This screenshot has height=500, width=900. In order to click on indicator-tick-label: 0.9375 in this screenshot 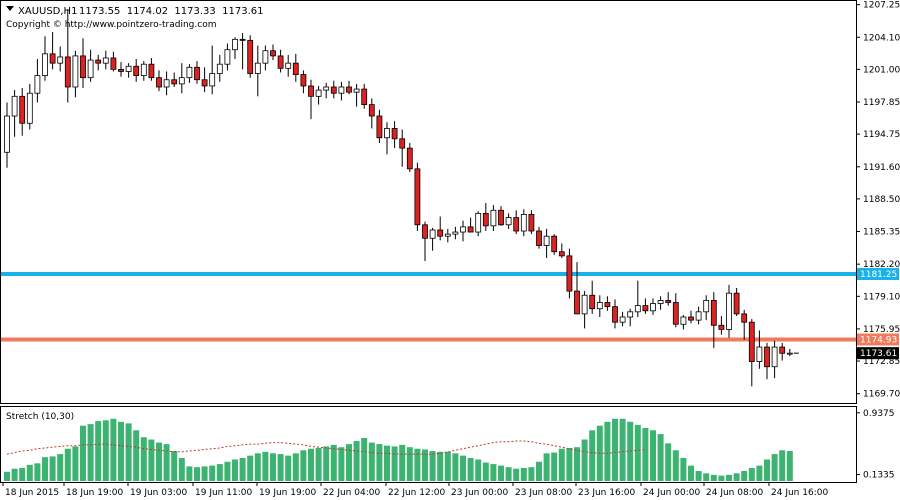, I will do `click(879, 414)`.